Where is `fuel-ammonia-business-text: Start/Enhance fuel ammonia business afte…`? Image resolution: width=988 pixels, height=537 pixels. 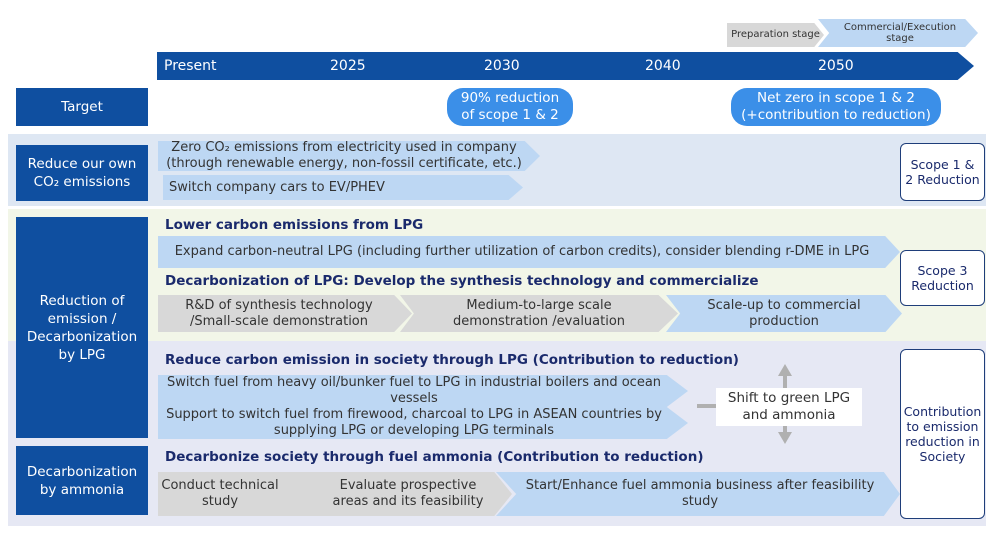
fuel-ammonia-business-text: Start/Enhance fuel ammonia business afte… is located at coordinates (700, 493).